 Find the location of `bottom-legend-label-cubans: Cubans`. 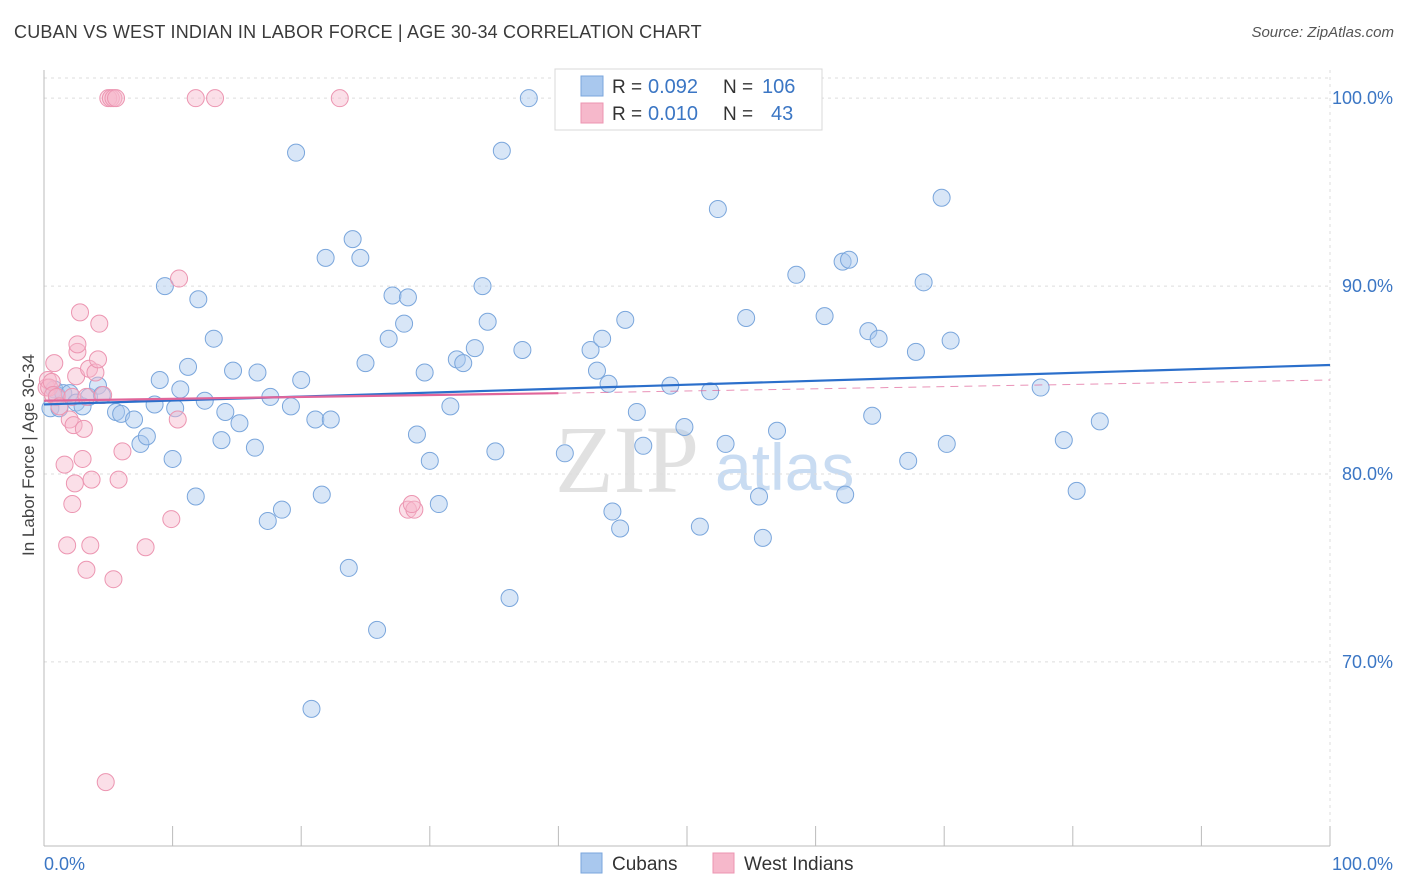

bottom-legend-label-cubans: Cubans is located at coordinates (645, 864).